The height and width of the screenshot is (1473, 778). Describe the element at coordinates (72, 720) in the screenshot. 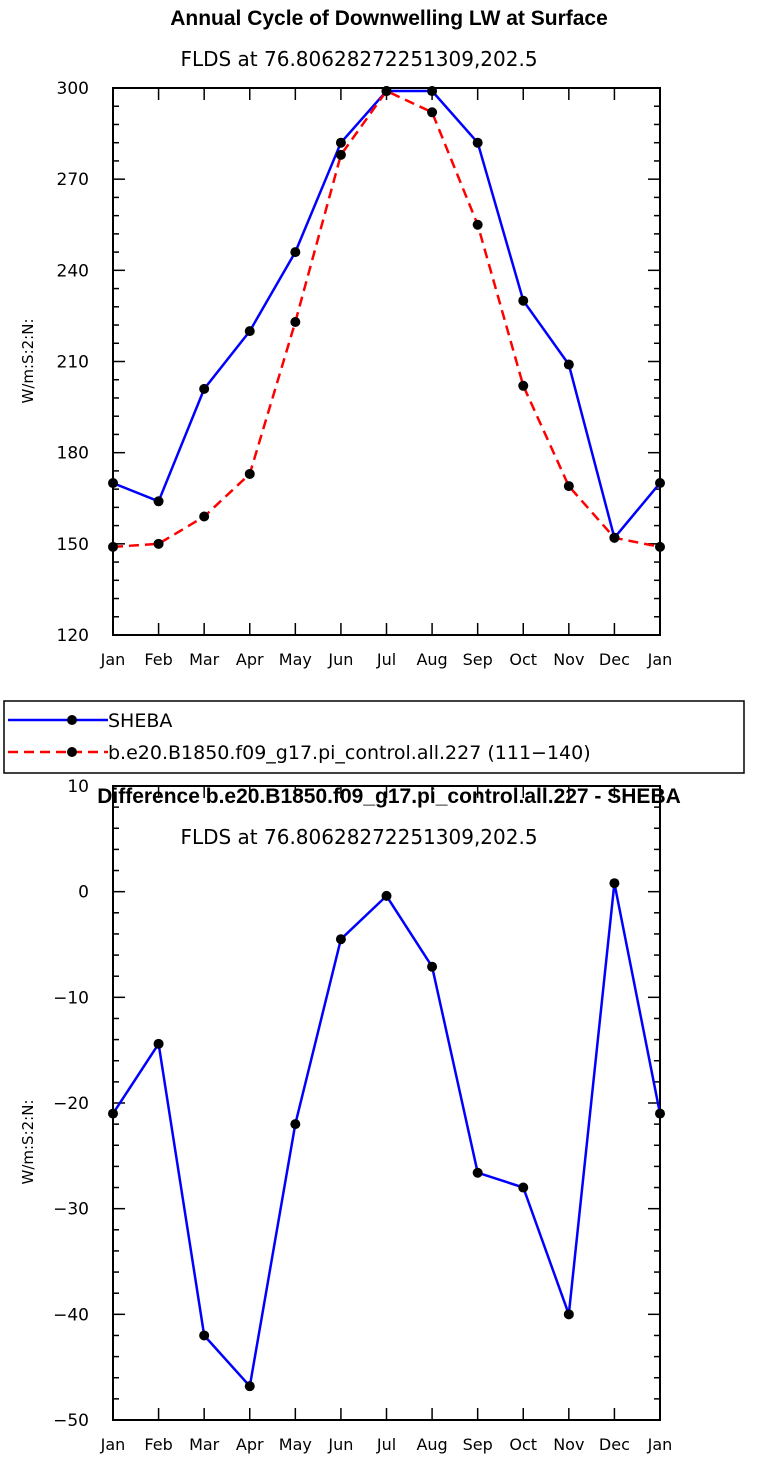

I see `legend-marker-sheba` at that location.